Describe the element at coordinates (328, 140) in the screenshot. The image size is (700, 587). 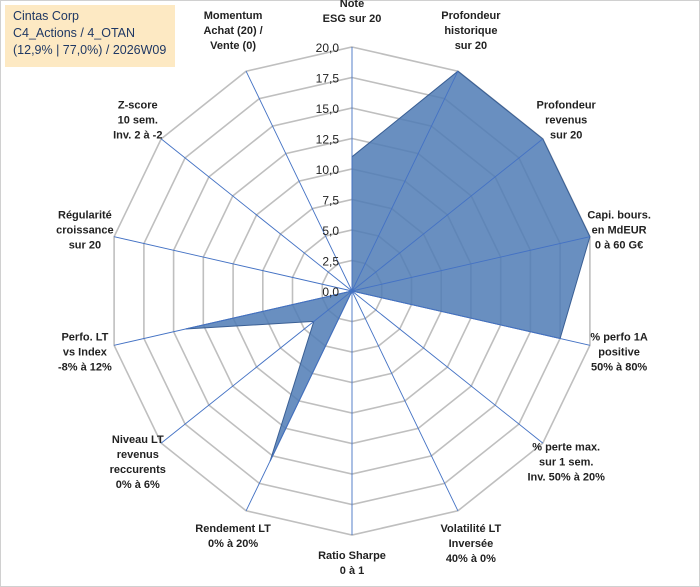
I see `tick-label: 12,5` at that location.